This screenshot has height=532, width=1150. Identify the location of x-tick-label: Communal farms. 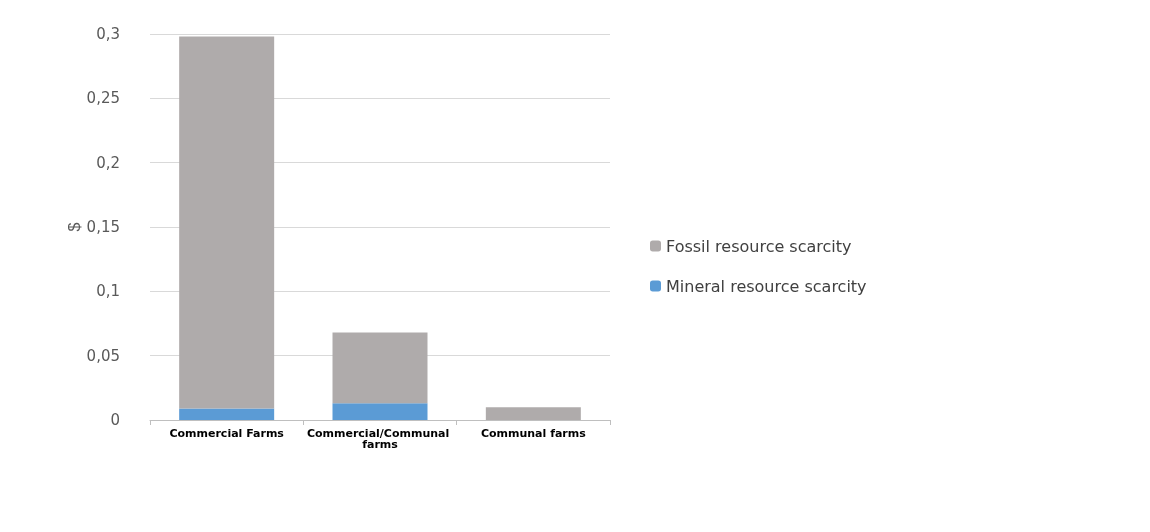
(533, 433).